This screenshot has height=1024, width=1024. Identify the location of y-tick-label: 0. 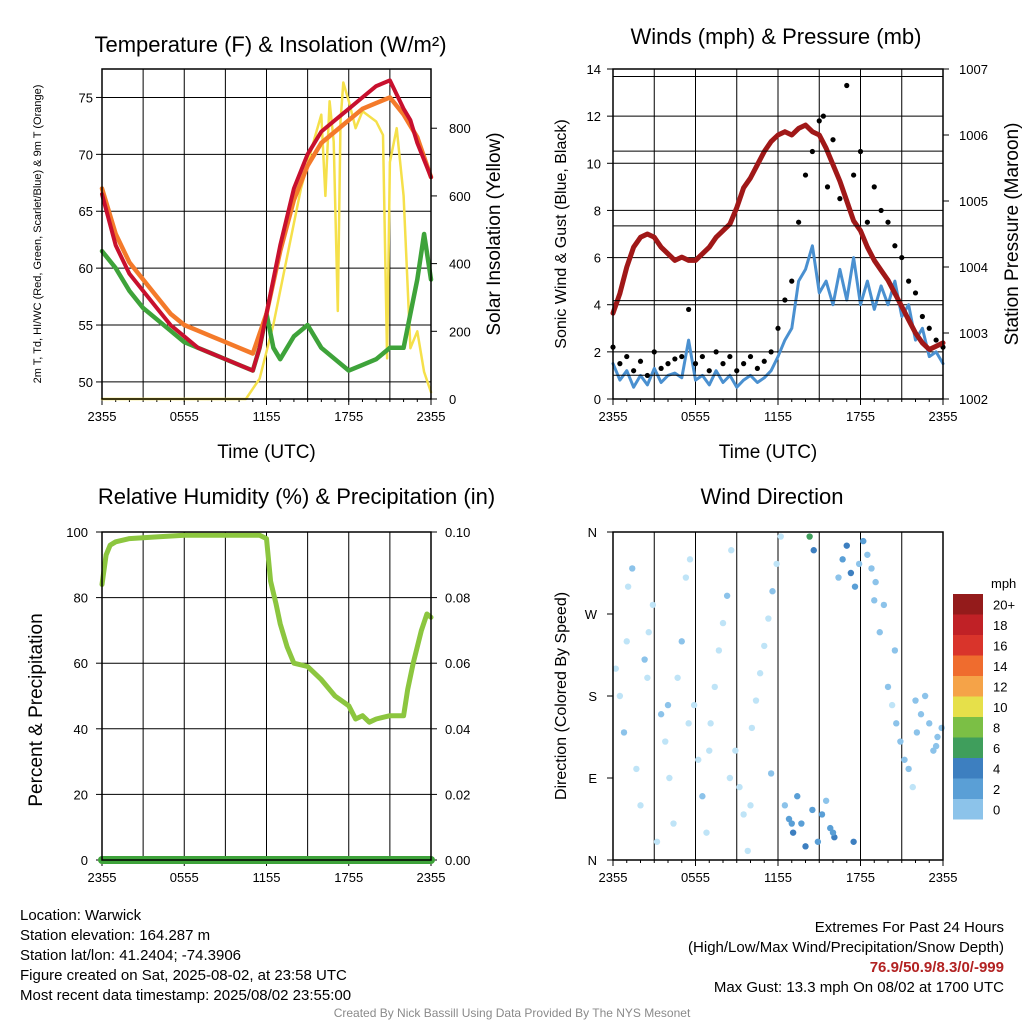
(84, 860).